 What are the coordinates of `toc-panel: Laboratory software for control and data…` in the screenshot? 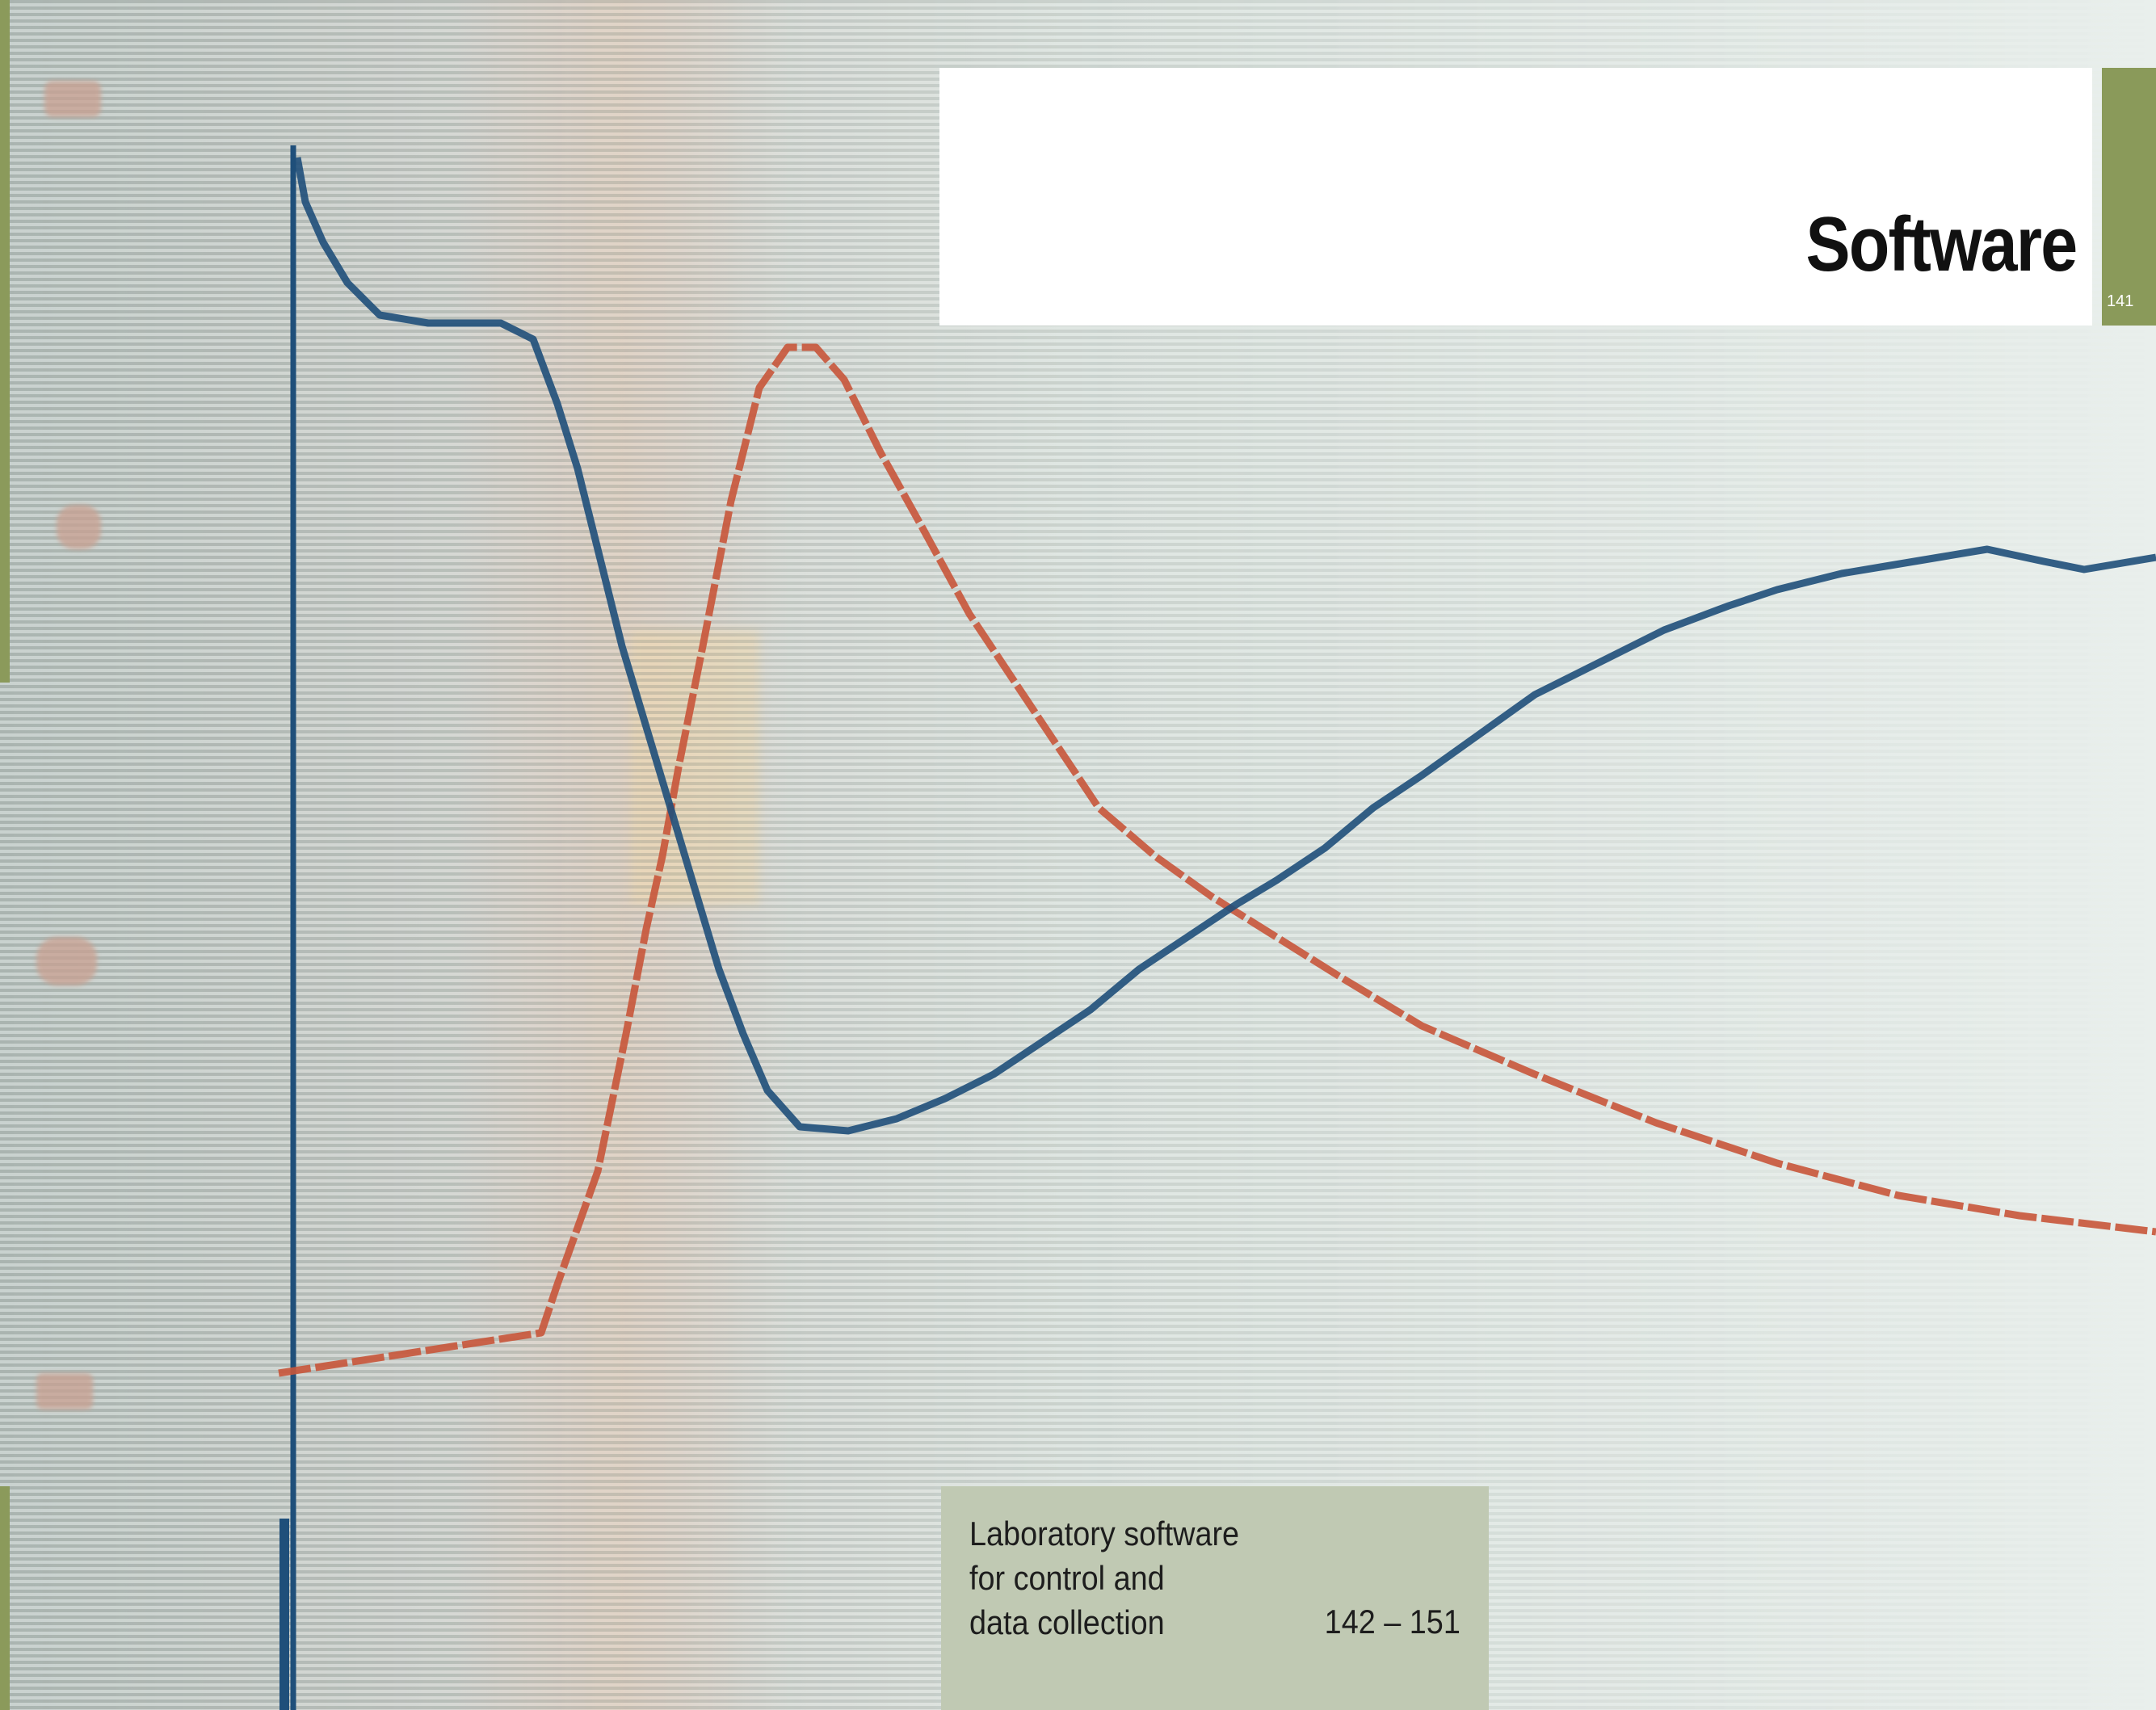 It's located at (1215, 1598).